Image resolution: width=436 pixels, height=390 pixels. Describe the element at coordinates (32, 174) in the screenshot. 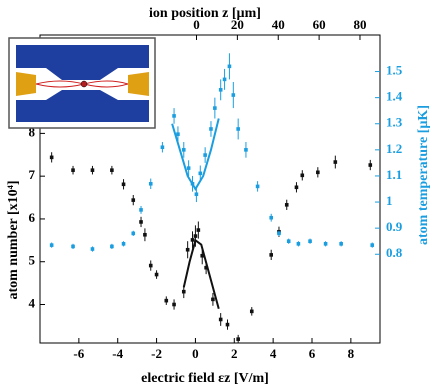

I see `y-tick-label: 7` at that location.